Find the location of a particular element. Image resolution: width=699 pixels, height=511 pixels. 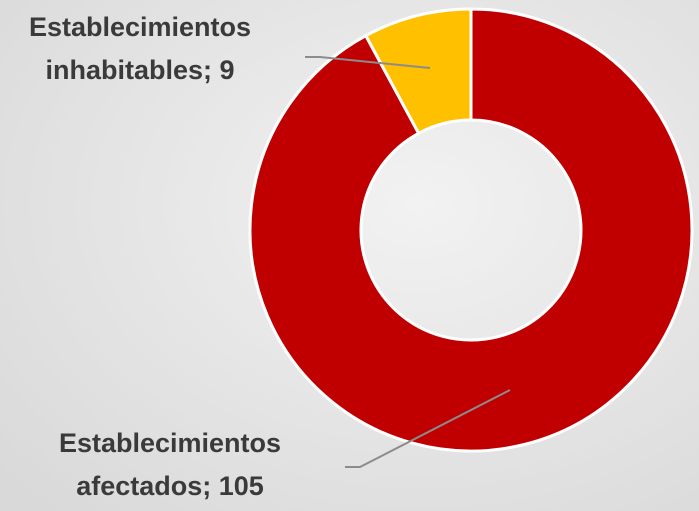

donut-slice is located at coordinates (418, 71).